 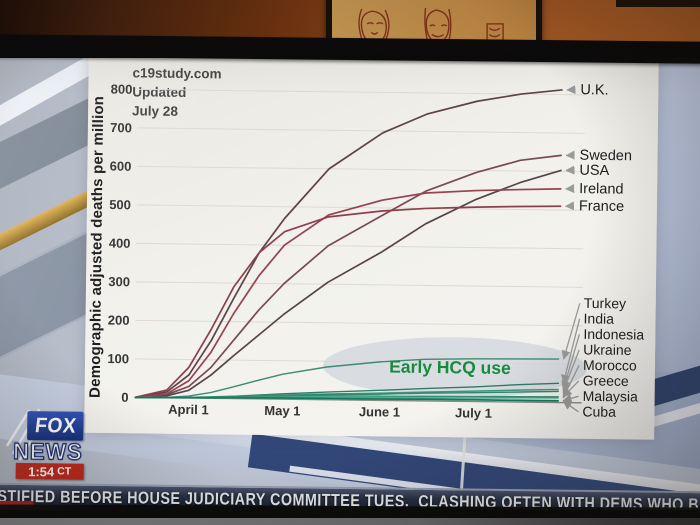 What do you see at coordinates (598, 318) in the screenshot?
I see `country-label-india: India` at bounding box center [598, 318].